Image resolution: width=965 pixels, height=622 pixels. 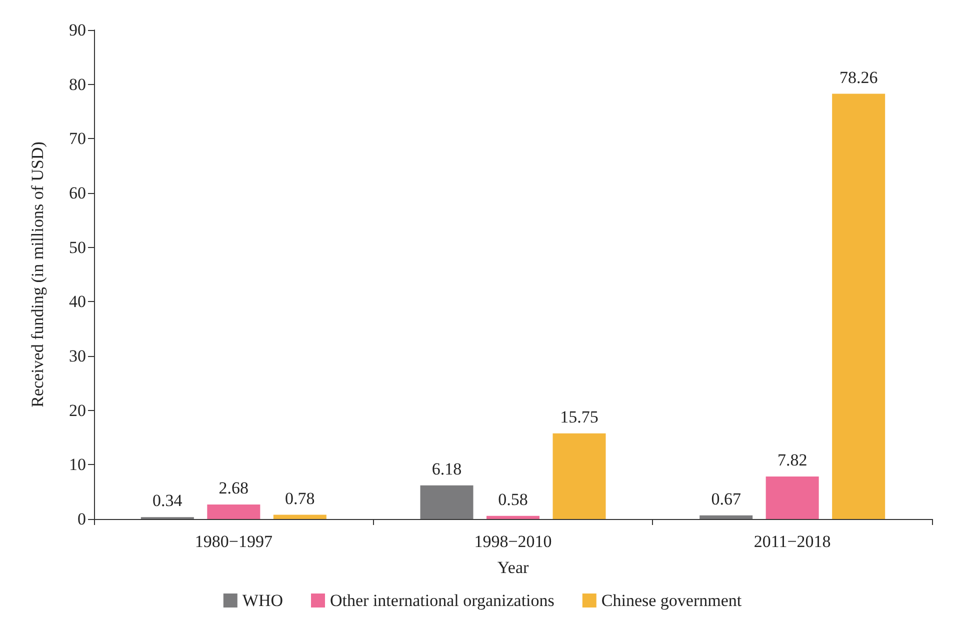 What do you see at coordinates (671, 600) in the screenshot?
I see `legend-label: Chinese government` at bounding box center [671, 600].